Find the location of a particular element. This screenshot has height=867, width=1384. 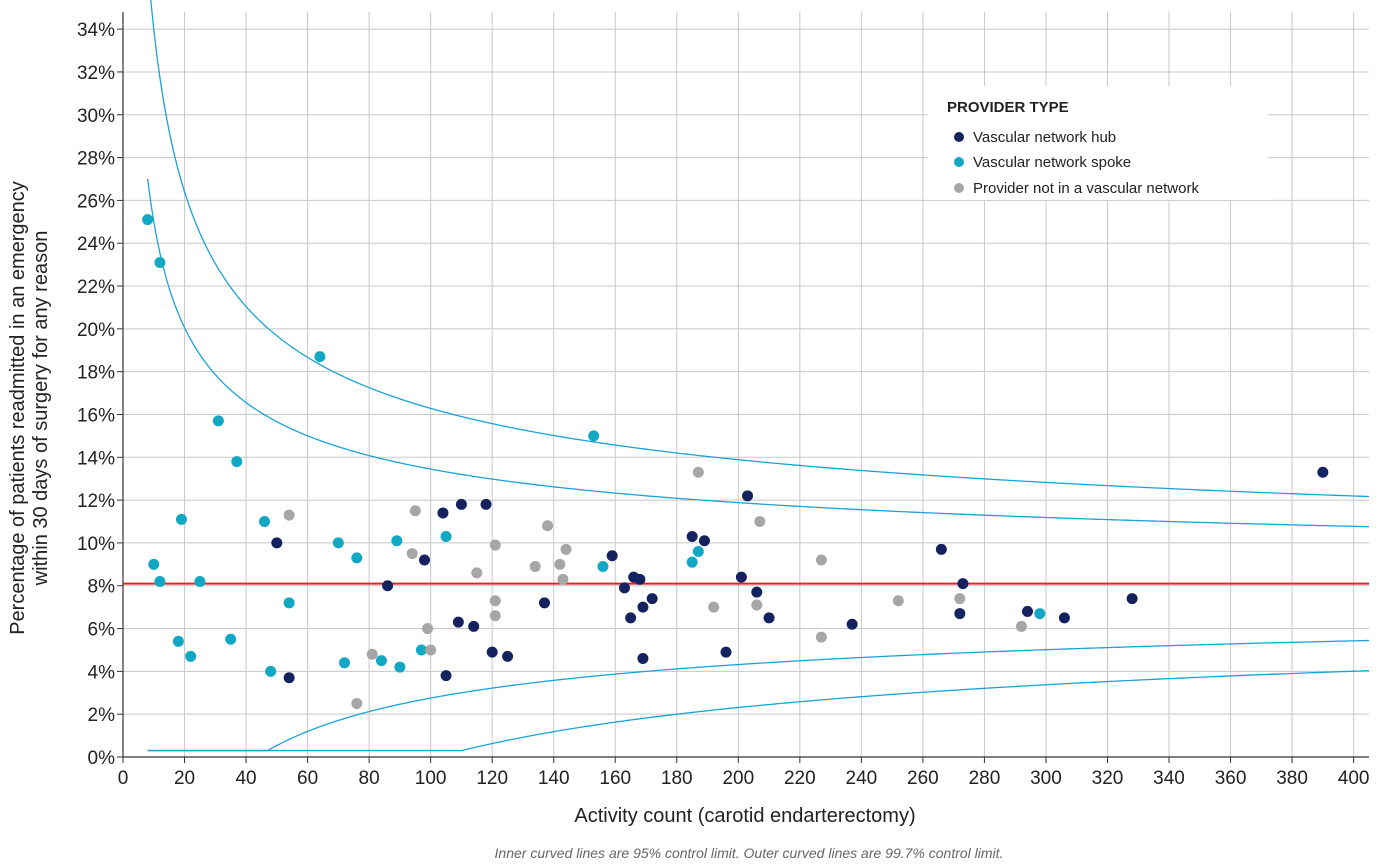

y-tick-label: 10% is located at coordinates (96, 544).